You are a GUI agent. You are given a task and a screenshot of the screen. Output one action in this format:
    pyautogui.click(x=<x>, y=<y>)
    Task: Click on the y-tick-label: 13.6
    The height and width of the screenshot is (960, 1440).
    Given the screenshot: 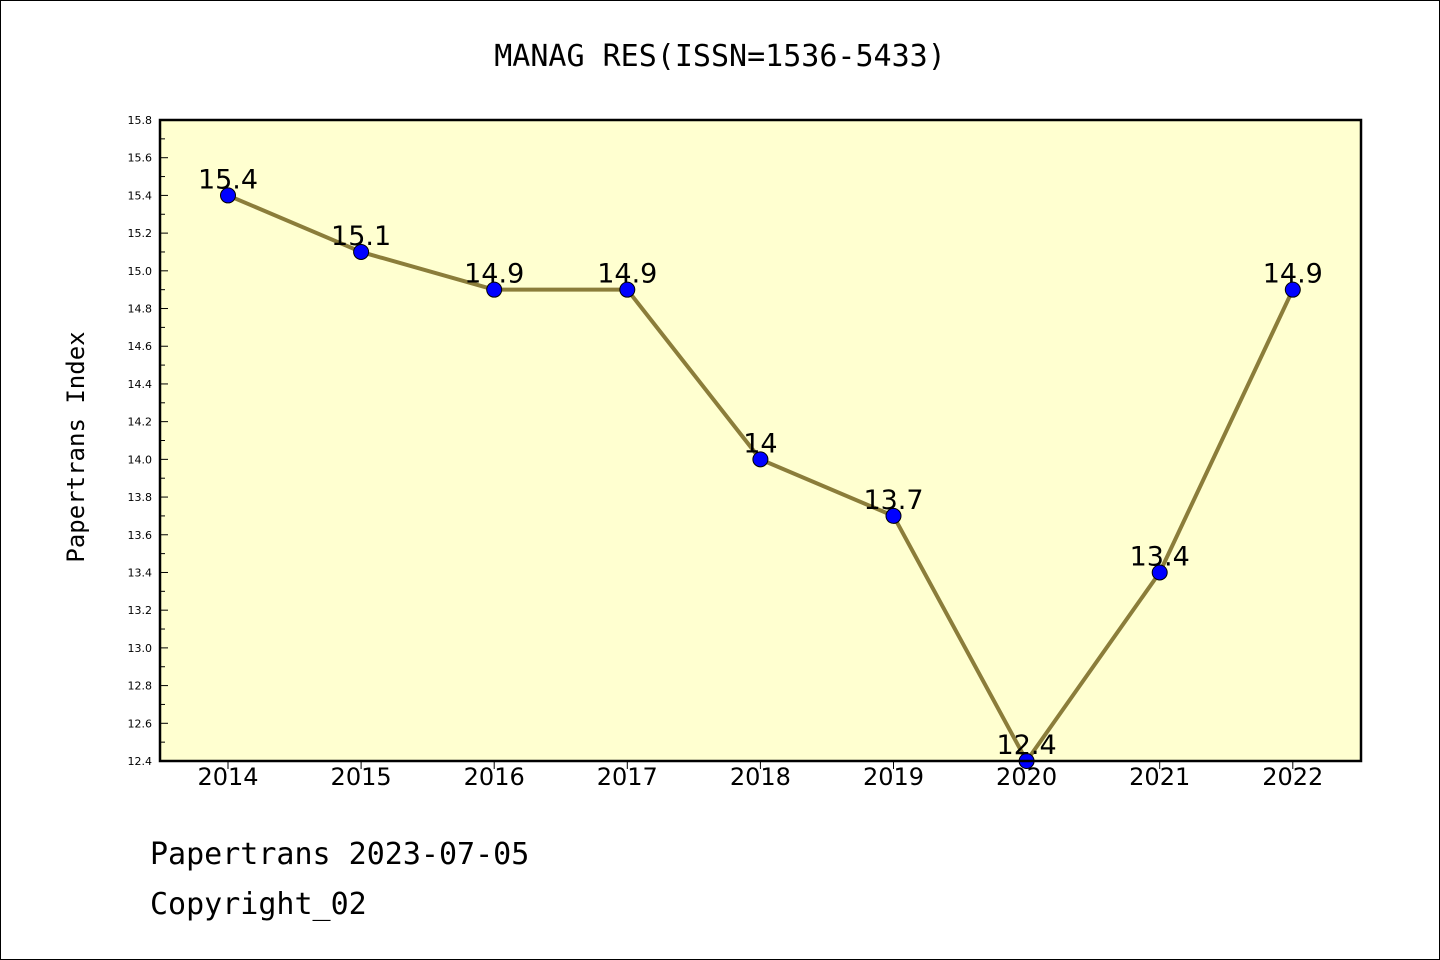 What is the action you would take?
    pyautogui.click(x=140, y=535)
    